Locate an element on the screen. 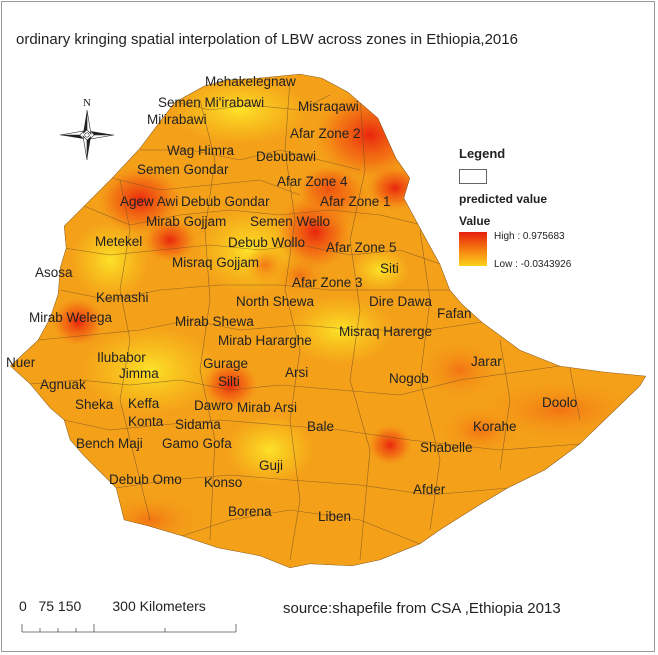  scale-bar-label: 0 75 150 300 Kilometers is located at coordinates (112, 606).